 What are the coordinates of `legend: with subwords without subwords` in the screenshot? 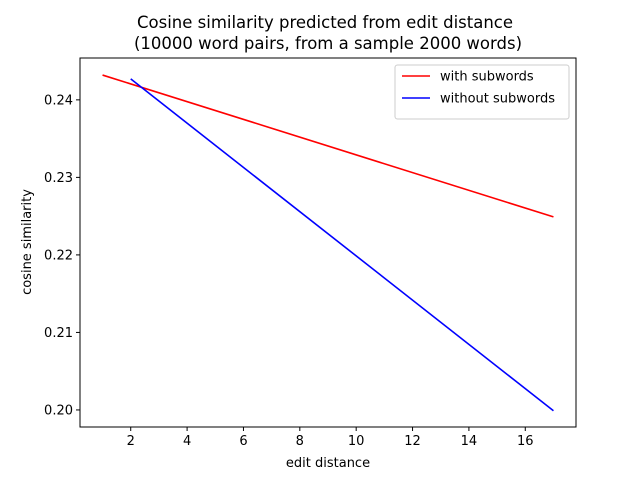 It's located at (482, 92).